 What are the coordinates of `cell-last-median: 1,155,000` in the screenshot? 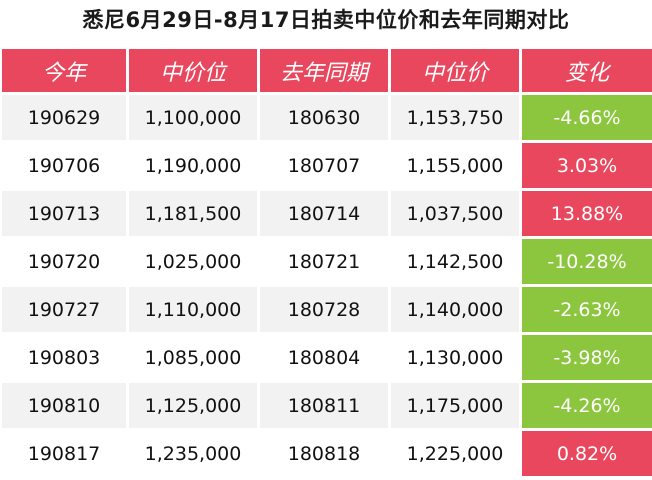 It's located at (455, 165).